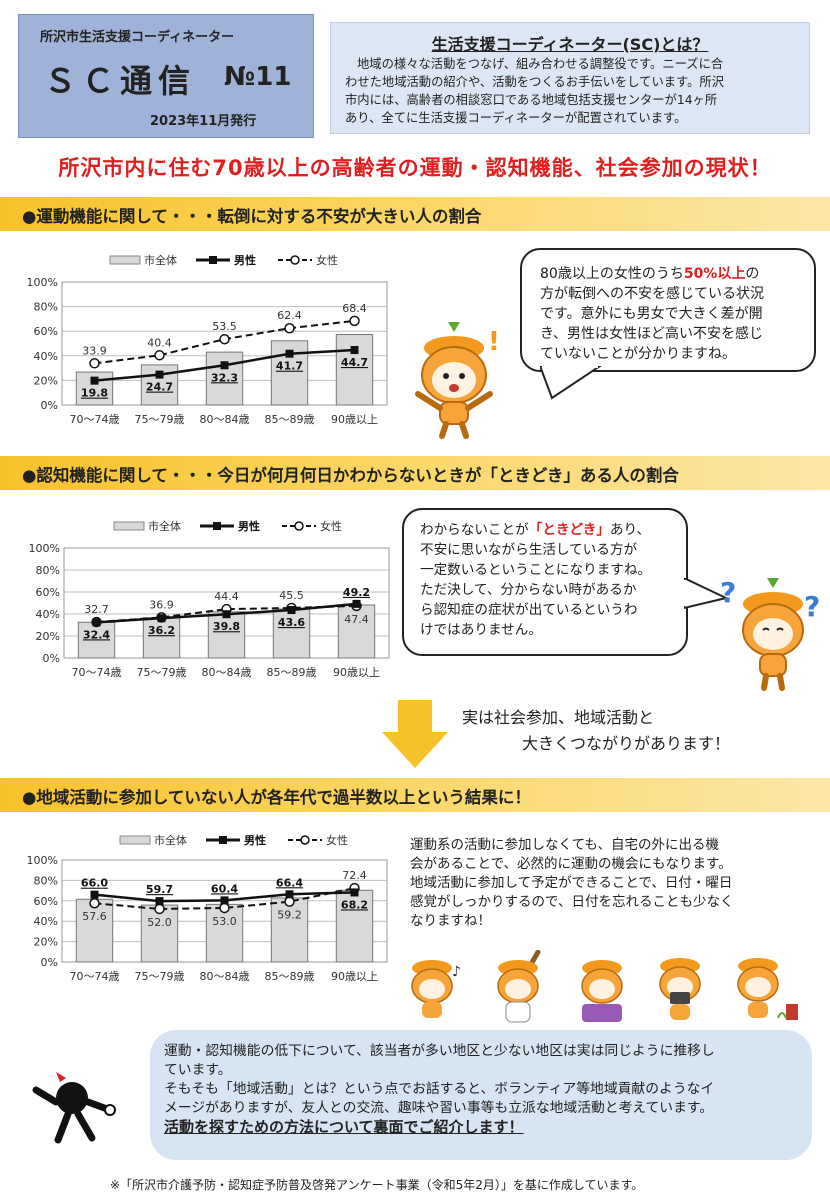 The width and height of the screenshot is (830, 1200). What do you see at coordinates (519, 986) in the screenshot?
I see `mascot-baseball-illustration` at bounding box center [519, 986].